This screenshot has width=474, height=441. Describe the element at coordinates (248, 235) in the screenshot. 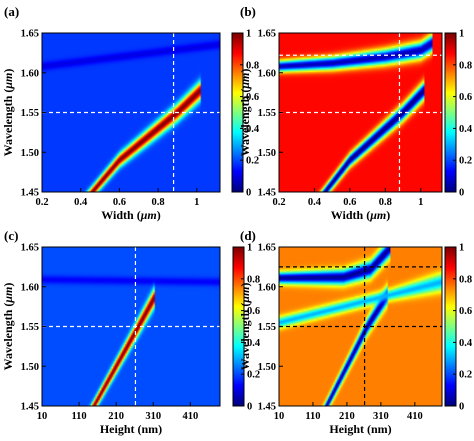

I see `panel-label: (d)` at that location.